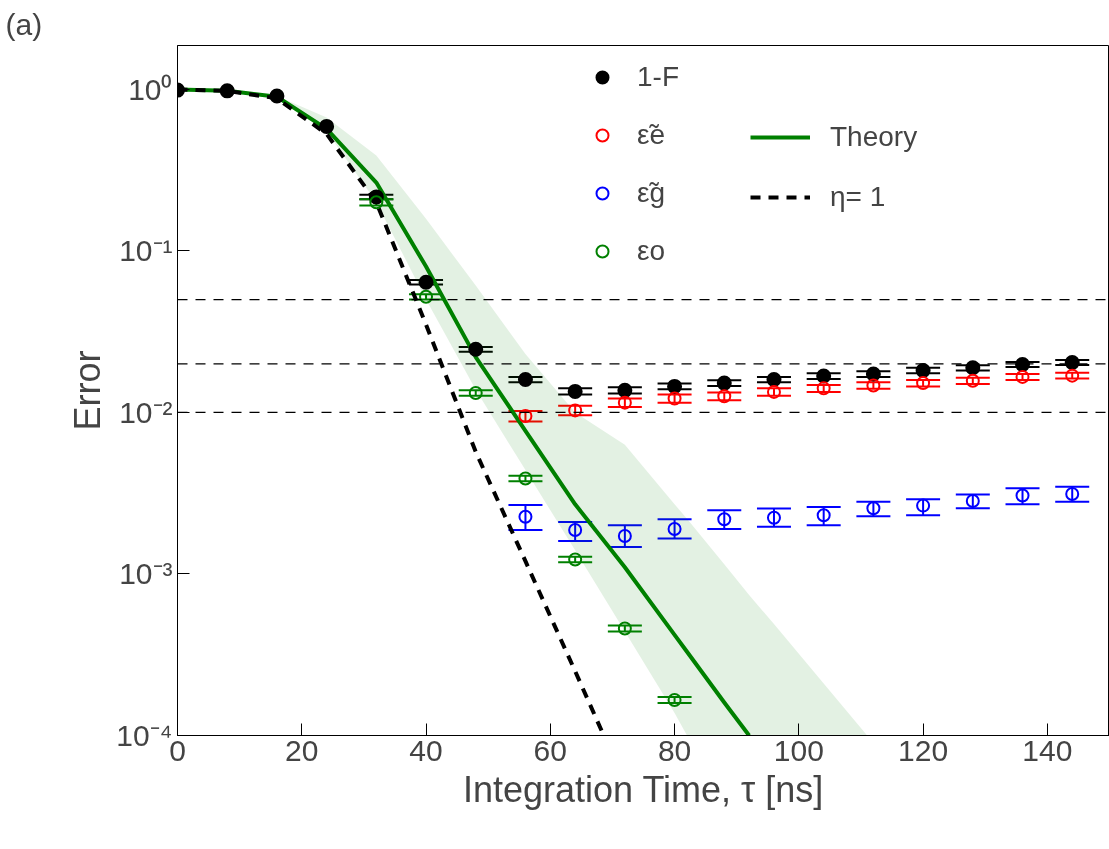 Image resolution: width=1109 pixels, height=849 pixels. I want to click on legend-label: Theory, so click(874, 137).